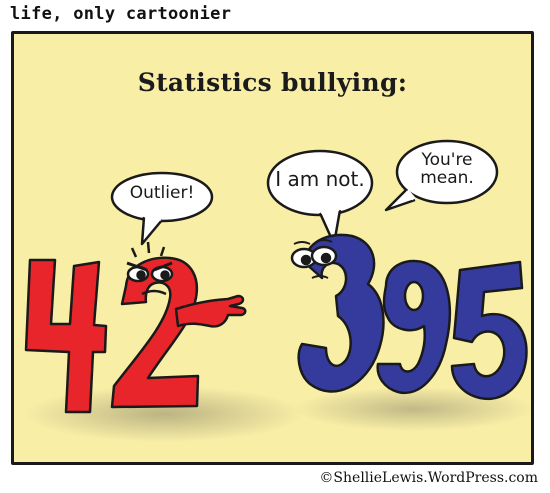 The image size is (550, 493). Describe the element at coordinates (162, 193) in the screenshot. I see `speech-outlier: Outlier!` at that location.